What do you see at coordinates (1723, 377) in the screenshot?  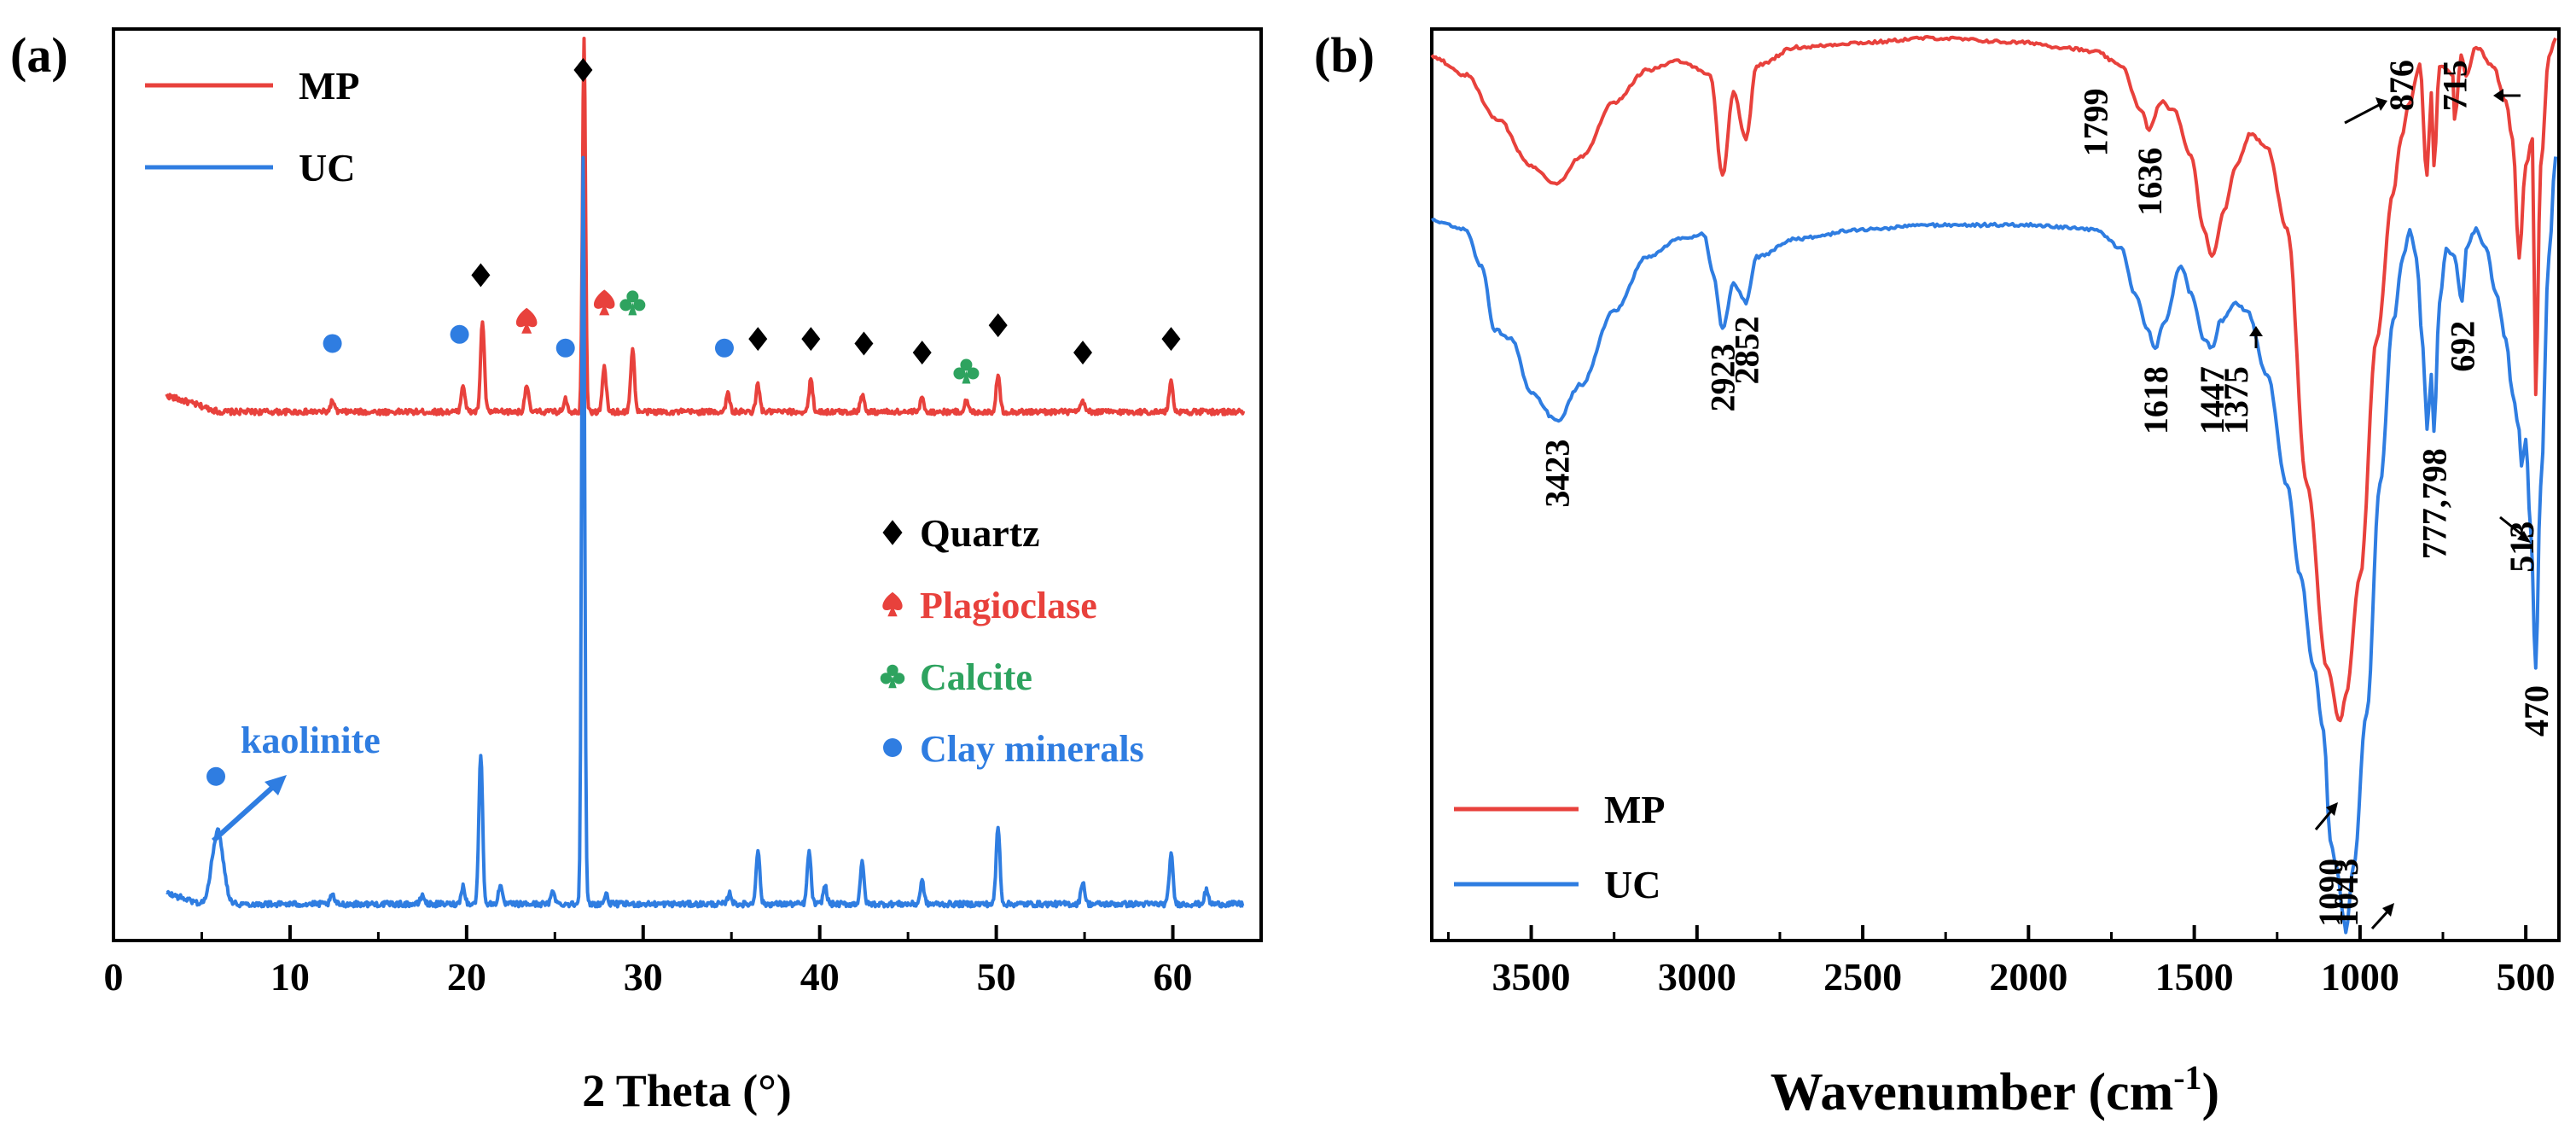 I see `peak-label-2923: 2923` at bounding box center [1723, 377].